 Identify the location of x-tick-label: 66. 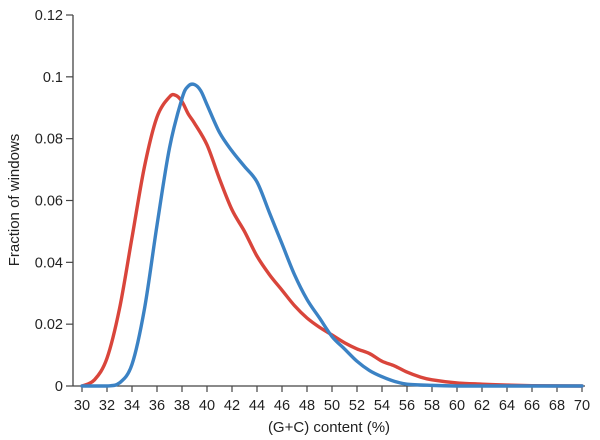
(532, 406).